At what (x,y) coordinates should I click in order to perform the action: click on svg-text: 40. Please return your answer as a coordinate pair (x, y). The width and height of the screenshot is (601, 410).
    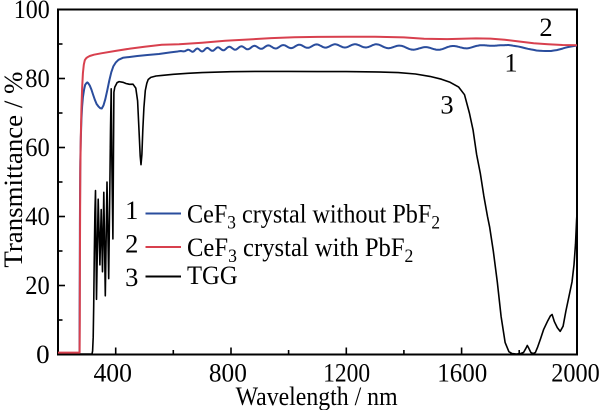
    Looking at the image, I should click on (37, 216).